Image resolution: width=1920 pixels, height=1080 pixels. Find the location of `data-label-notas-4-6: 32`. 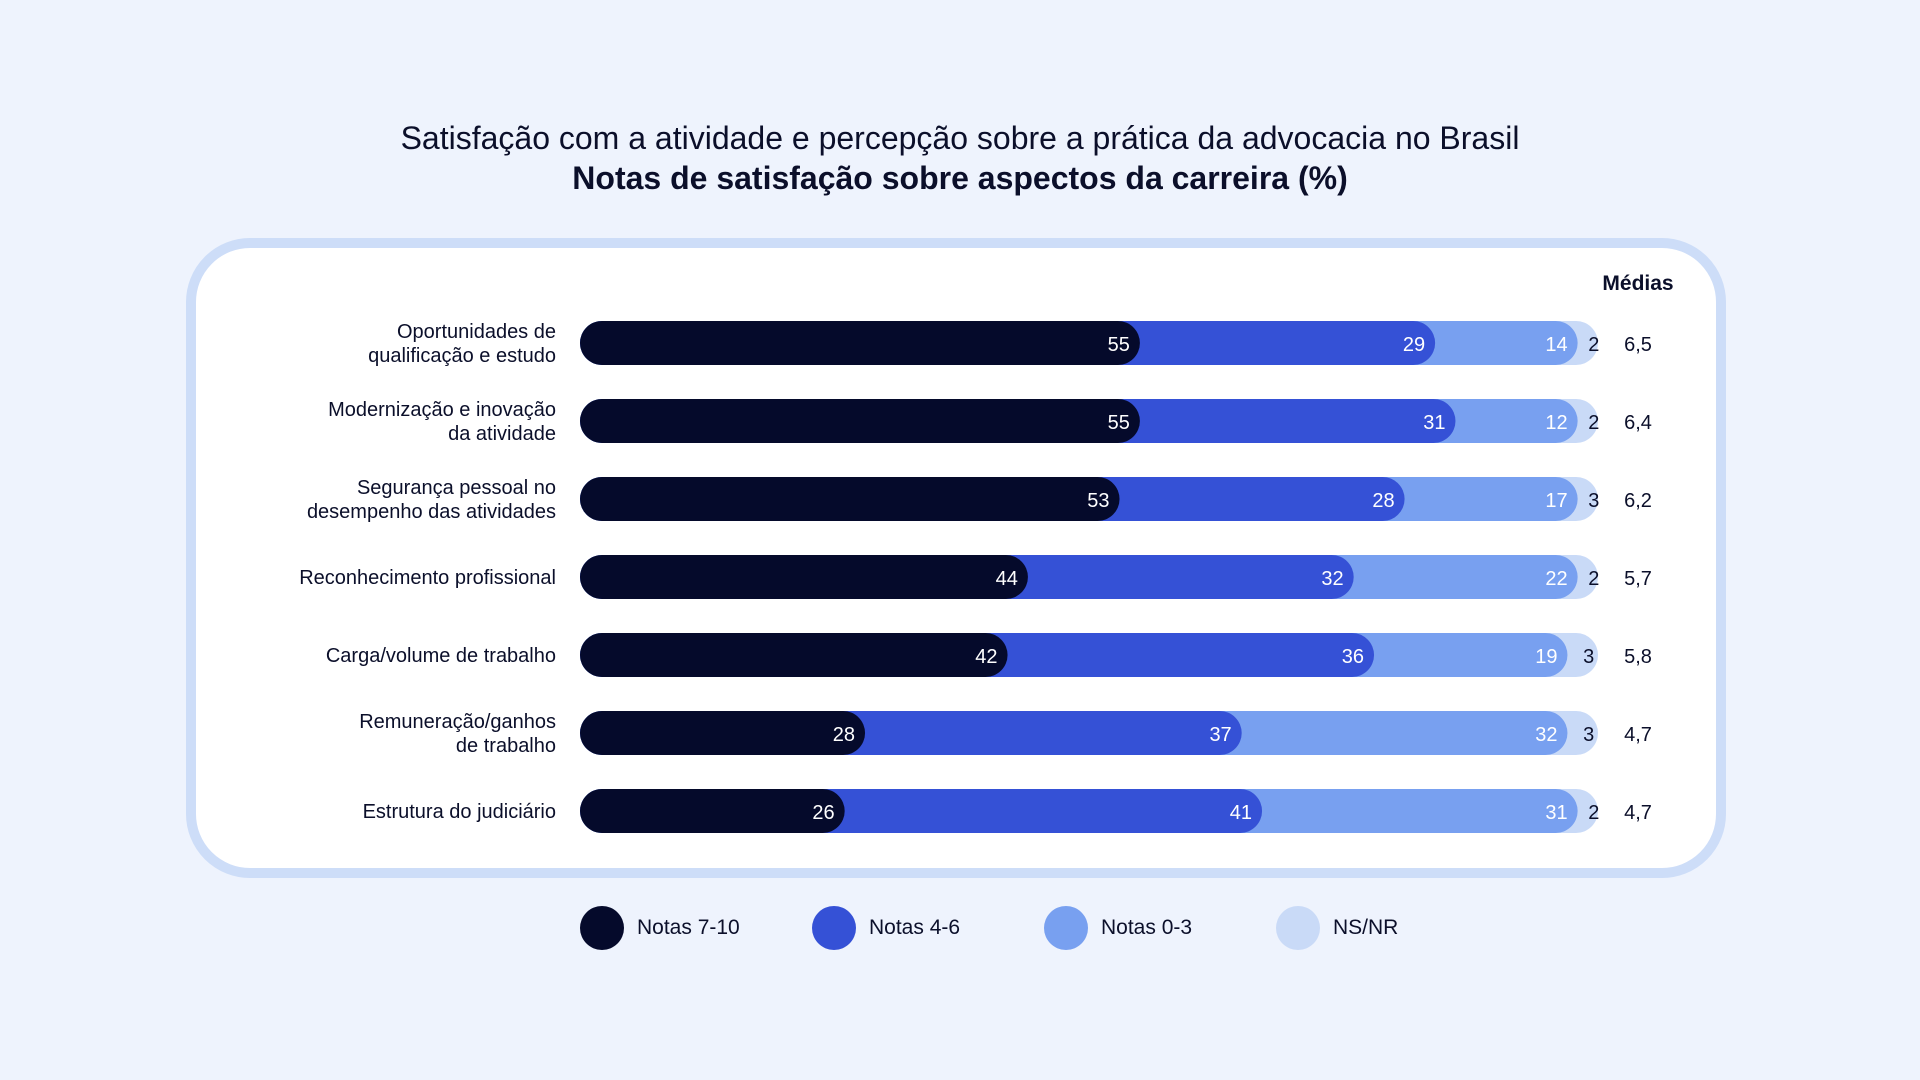

data-label-notas-4-6: 32 is located at coordinates (1332, 579).